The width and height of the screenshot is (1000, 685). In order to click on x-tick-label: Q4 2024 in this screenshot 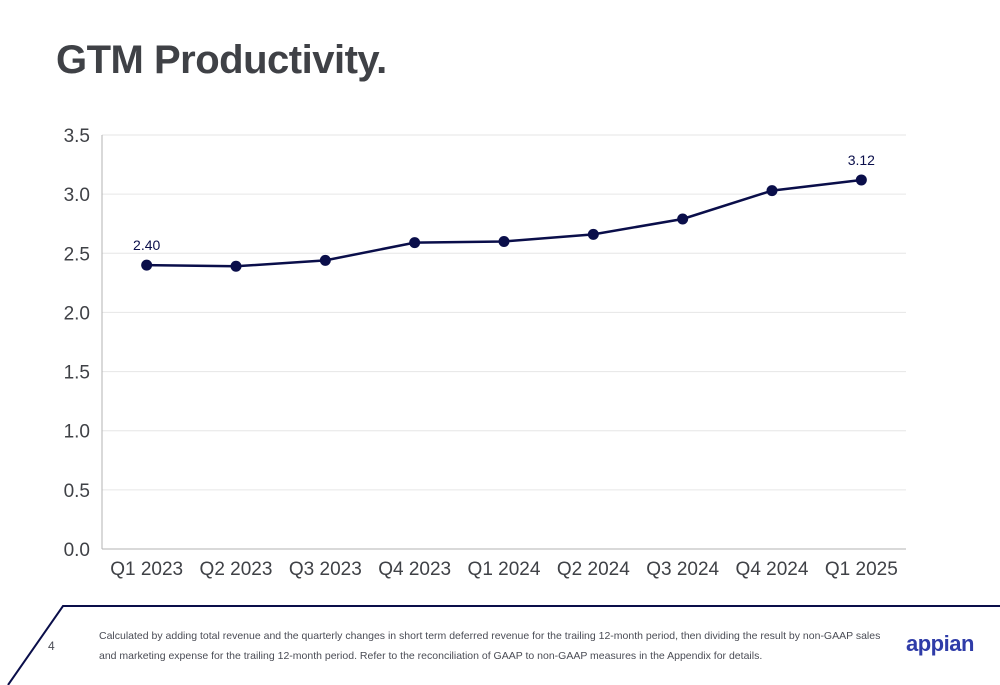, I will do `click(772, 569)`.